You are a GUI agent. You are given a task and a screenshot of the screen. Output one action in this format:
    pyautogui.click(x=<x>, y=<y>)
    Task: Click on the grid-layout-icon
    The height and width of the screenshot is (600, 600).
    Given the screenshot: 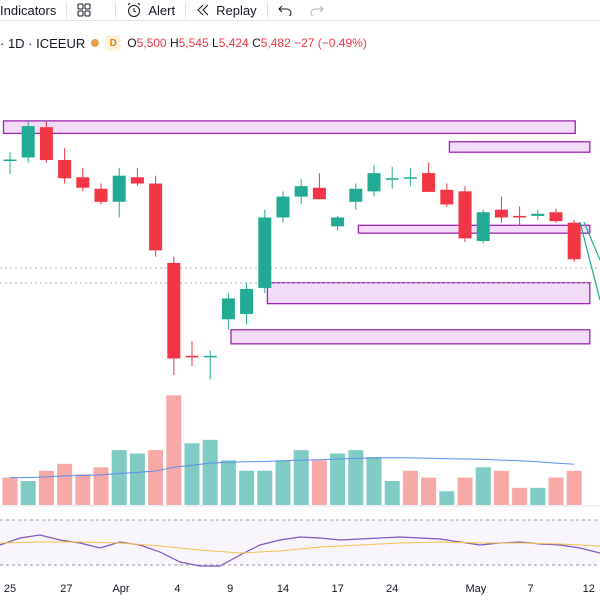 What is the action you would take?
    pyautogui.click(x=84, y=10)
    